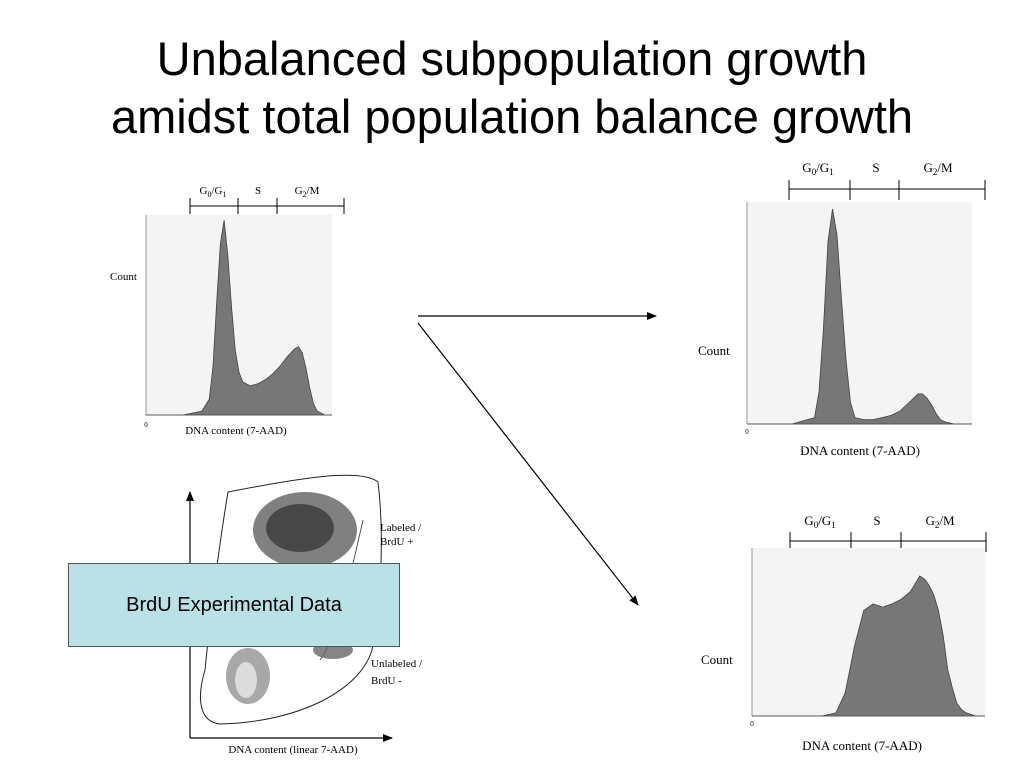  Describe the element at coordinates (876, 520) in the screenshot. I see `labeled-s-label: S` at that location.